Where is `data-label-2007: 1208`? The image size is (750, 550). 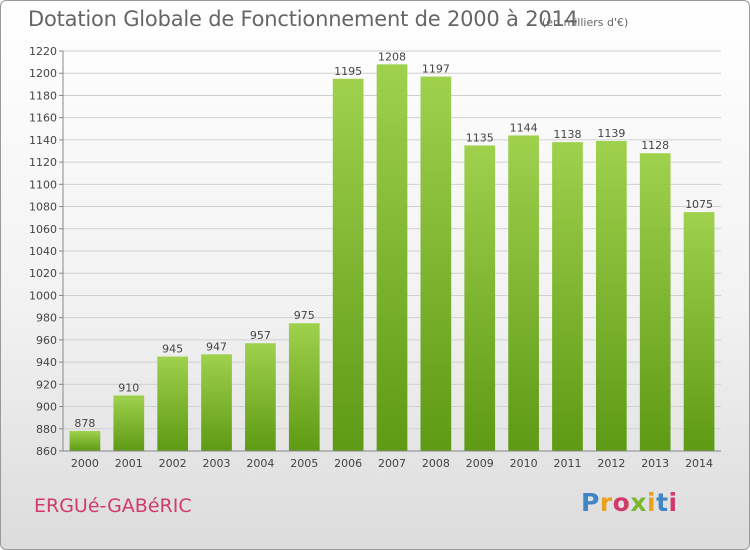
data-label-2007: 1208 is located at coordinates (392, 56).